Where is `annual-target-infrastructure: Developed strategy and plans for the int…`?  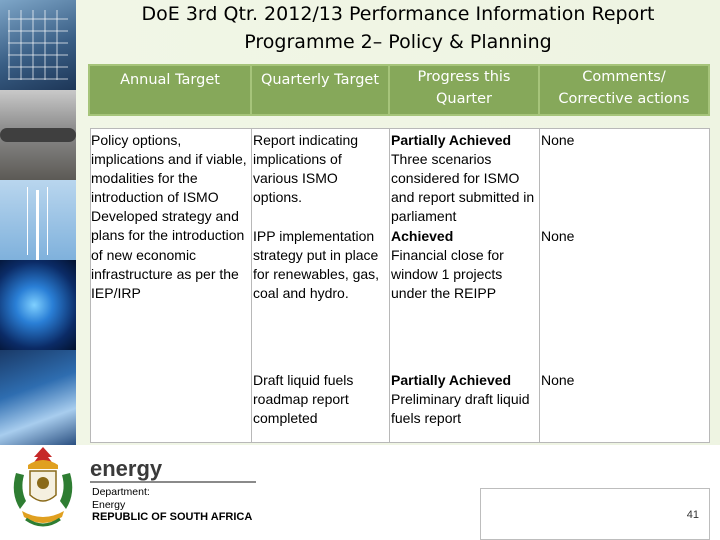 annual-target-infrastructure: Developed strategy and plans for the int… is located at coordinates (168, 254).